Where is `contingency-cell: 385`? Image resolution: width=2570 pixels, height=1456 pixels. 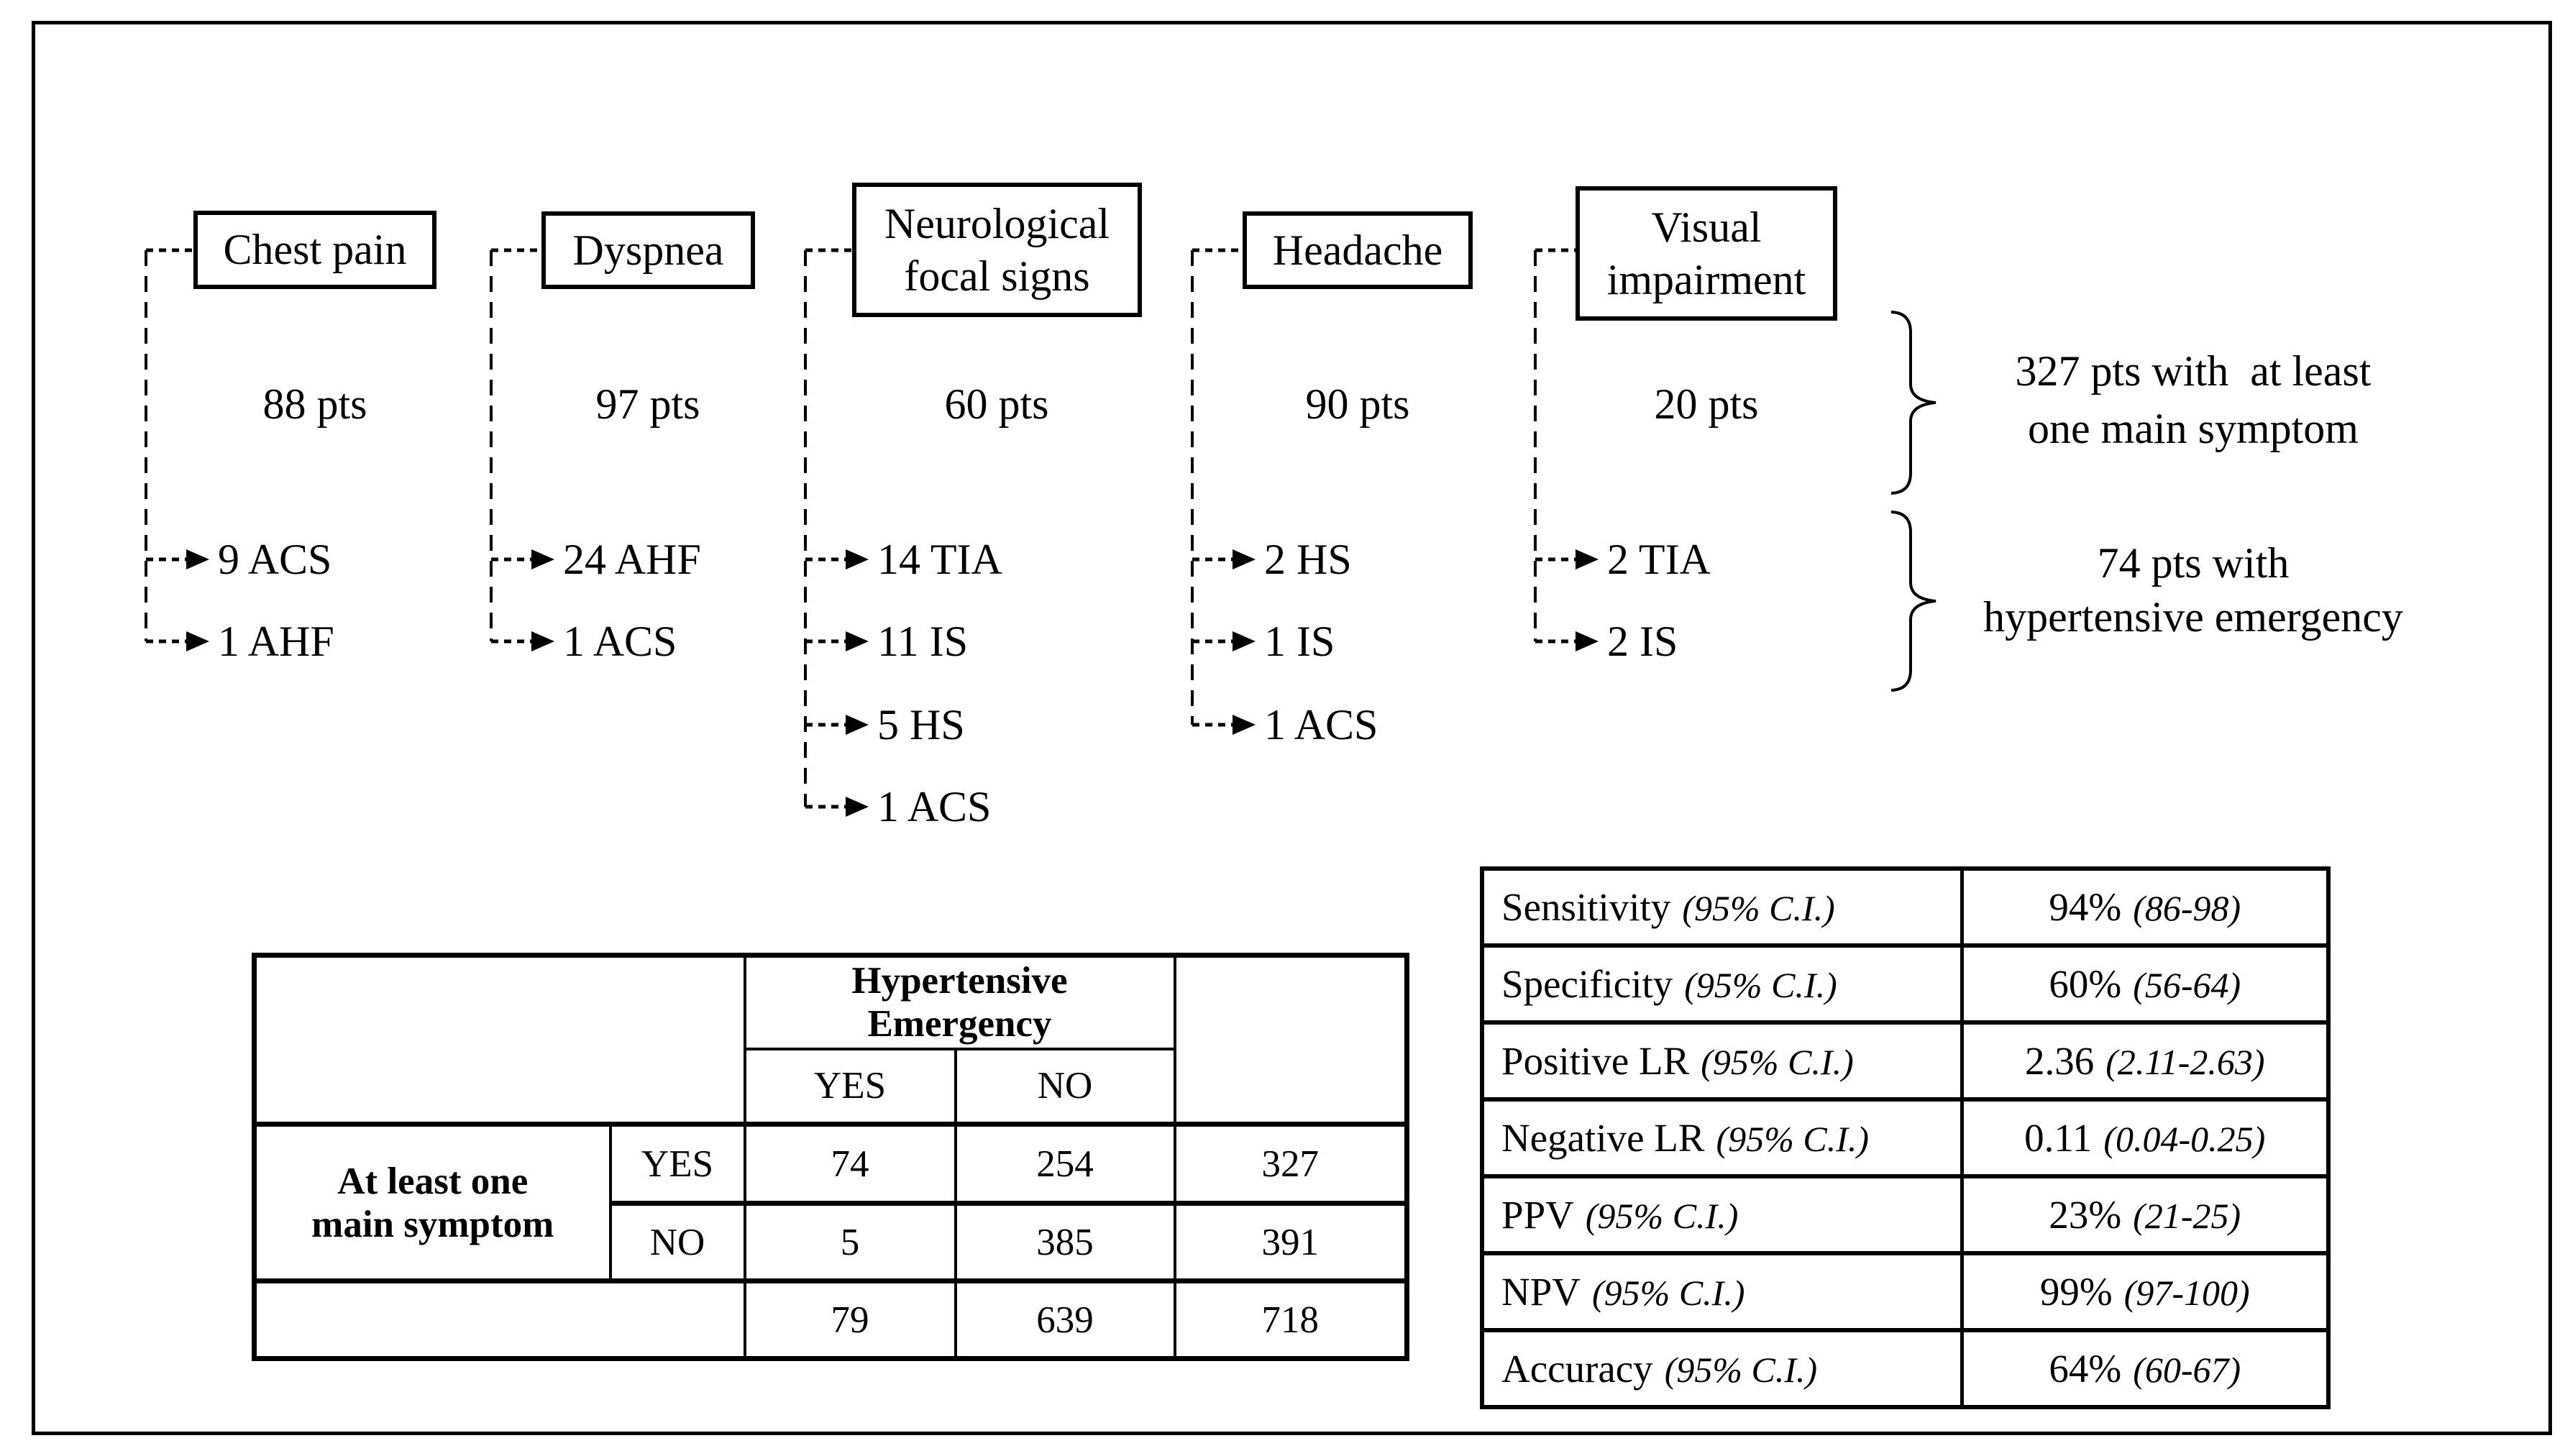 contingency-cell: 385 is located at coordinates (1065, 1243).